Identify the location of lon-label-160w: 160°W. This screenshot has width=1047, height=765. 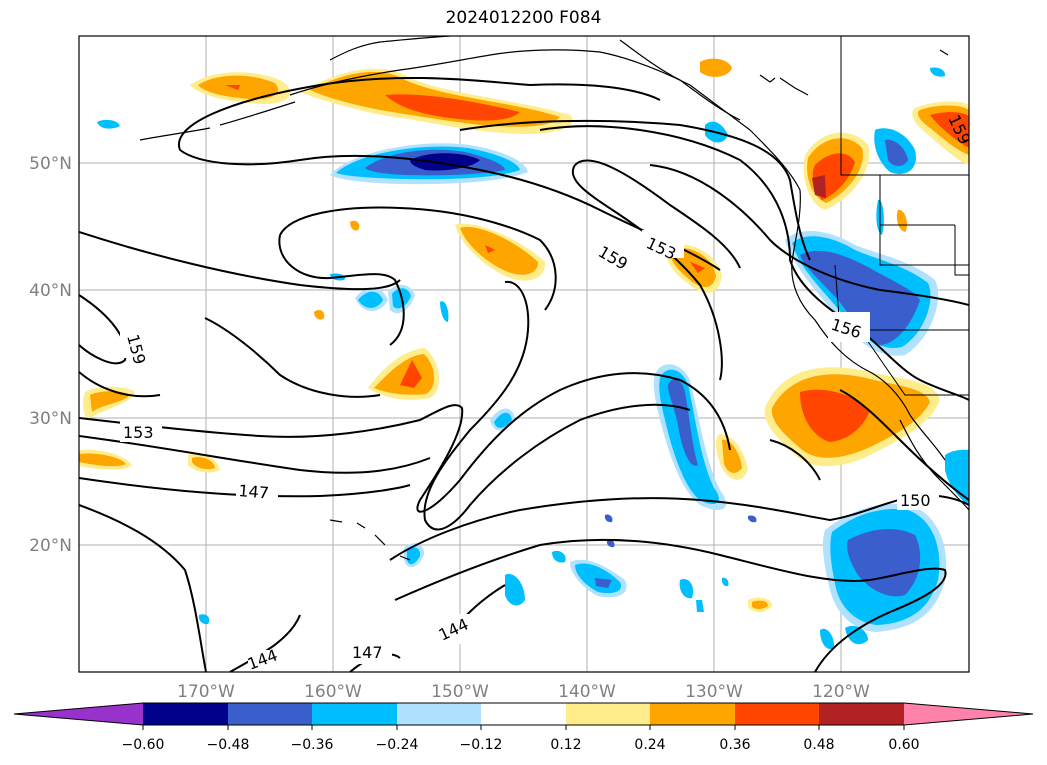
(333, 692).